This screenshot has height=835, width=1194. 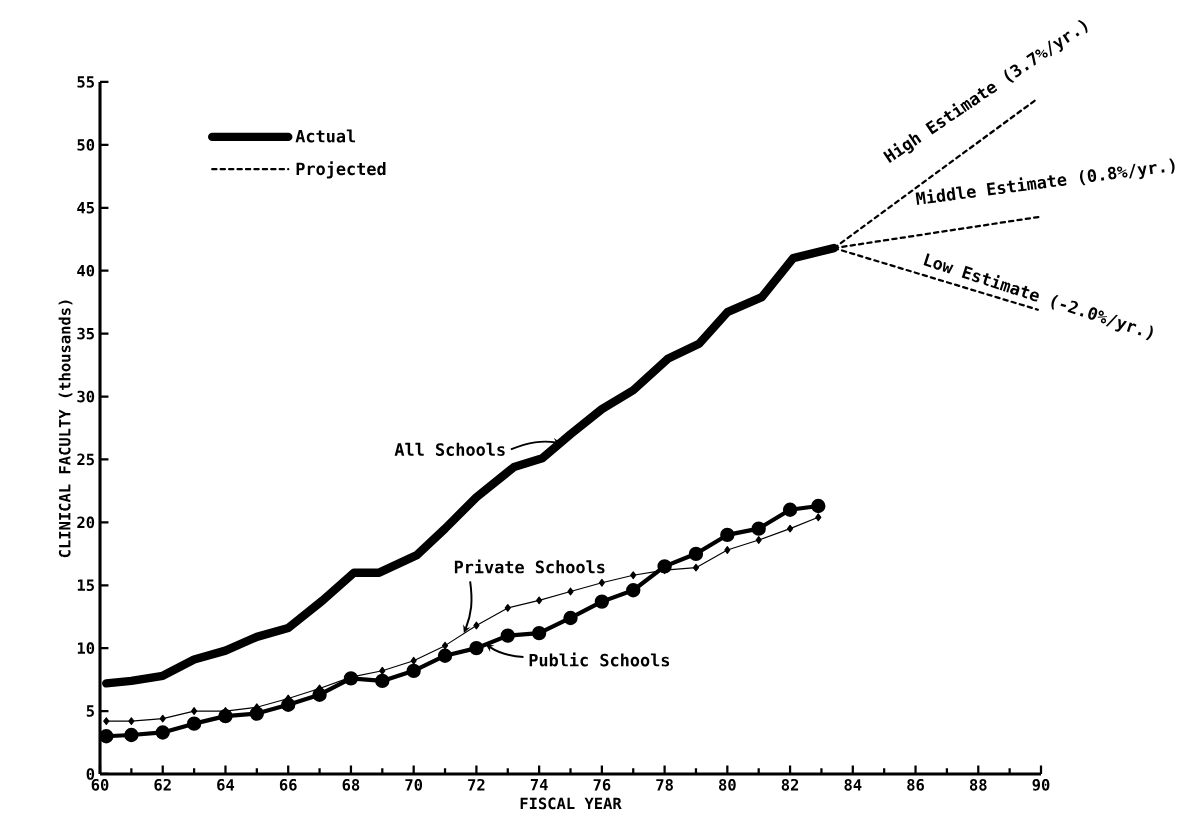 What do you see at coordinates (86, 270) in the screenshot?
I see `y-tick-label: 40` at bounding box center [86, 270].